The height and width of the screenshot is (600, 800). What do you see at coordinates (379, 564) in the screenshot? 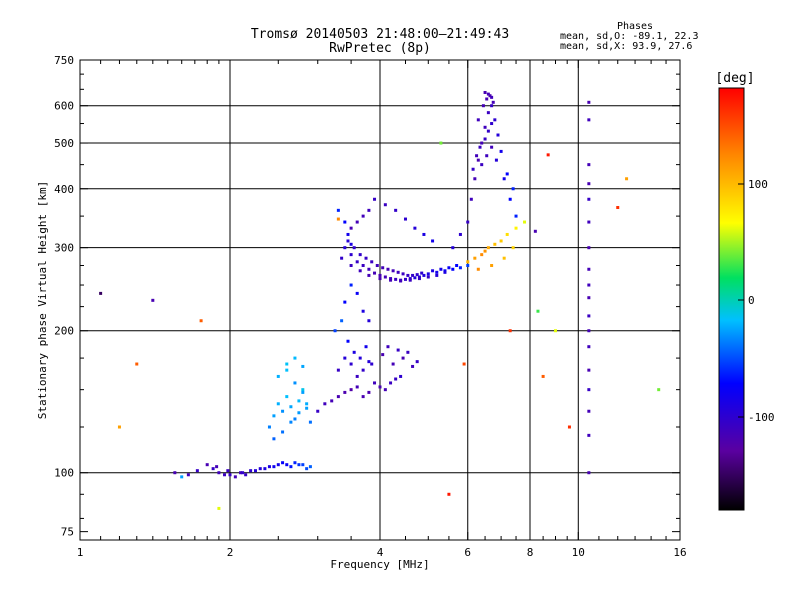
I see `x-axis-label: Frequency [MHz]` at bounding box center [379, 564].